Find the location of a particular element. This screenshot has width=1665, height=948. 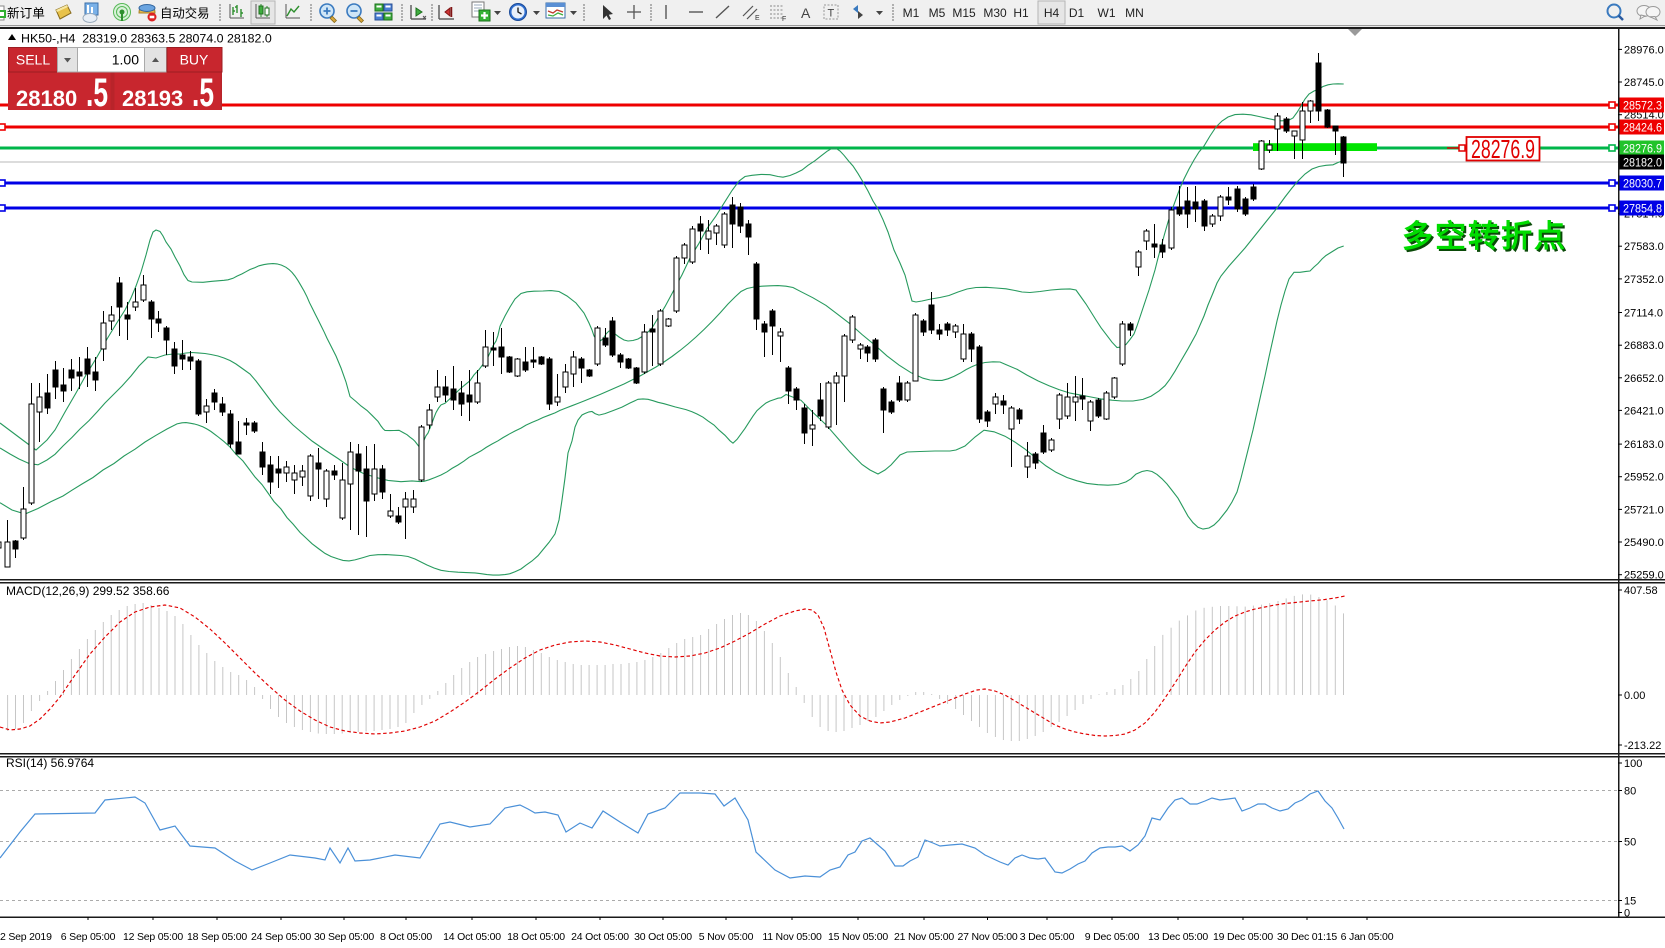

svg-text: 0.00 is located at coordinates (1634, 696).